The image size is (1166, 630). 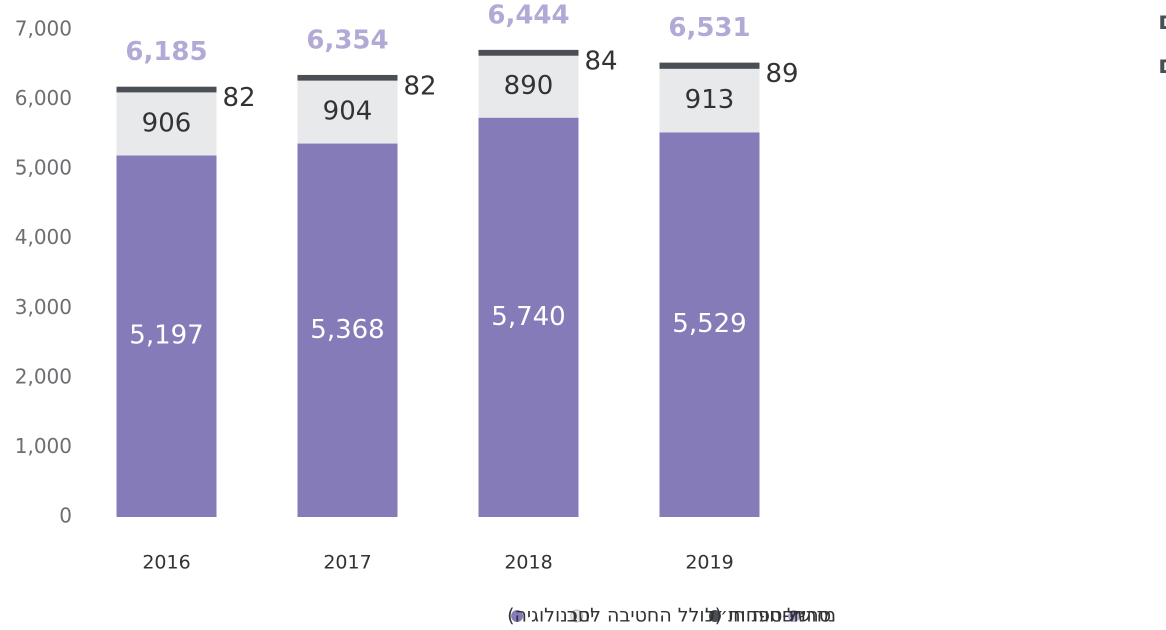 What do you see at coordinates (43, 98) in the screenshot?
I see `y-tick-label: 6,000` at bounding box center [43, 98].